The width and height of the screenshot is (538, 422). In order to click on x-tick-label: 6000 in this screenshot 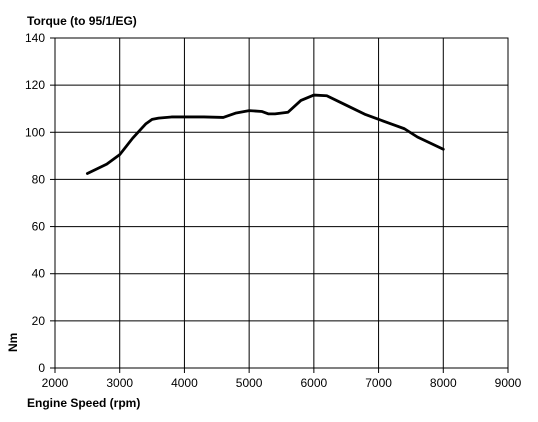, I will do `click(314, 383)`.